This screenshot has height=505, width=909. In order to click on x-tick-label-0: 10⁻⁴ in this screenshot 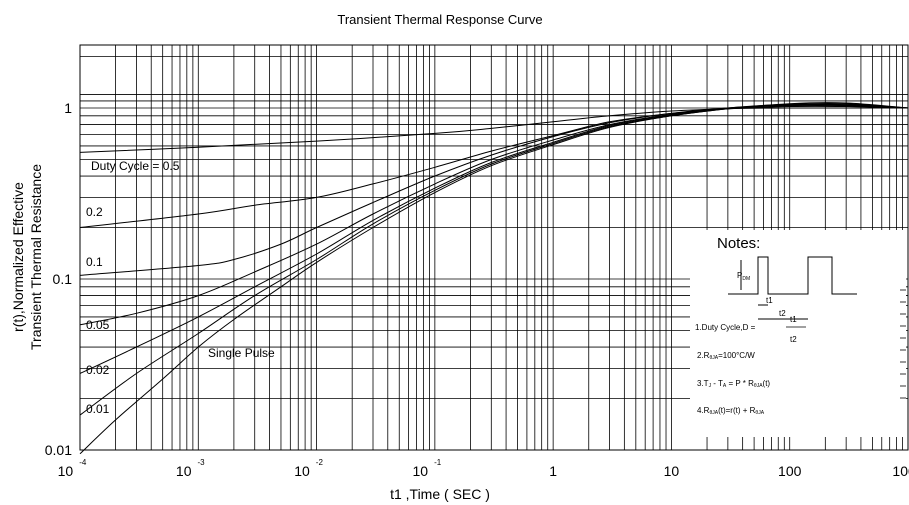, I will do `click(72, 468)`.